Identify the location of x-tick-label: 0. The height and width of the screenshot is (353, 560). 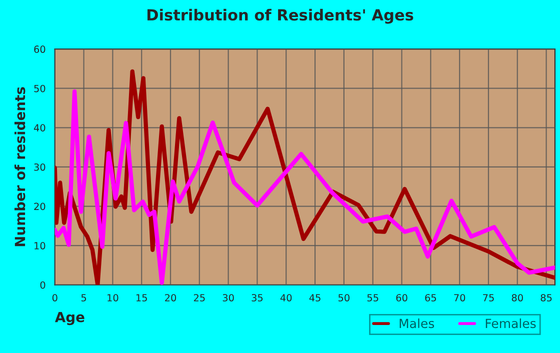
(55, 298).